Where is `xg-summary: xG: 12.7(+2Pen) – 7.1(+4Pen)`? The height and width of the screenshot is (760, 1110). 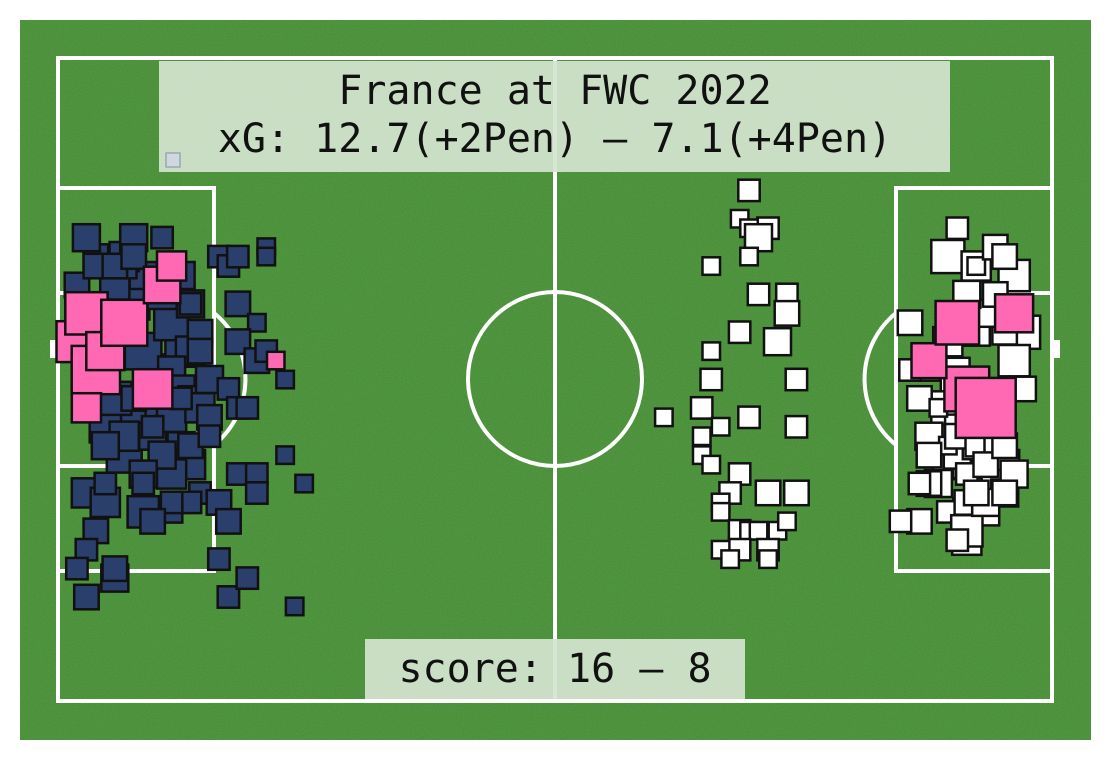 xg-summary: xG: 12.7(+2Pen) – 7.1(+4Pen) is located at coordinates (555, 139).